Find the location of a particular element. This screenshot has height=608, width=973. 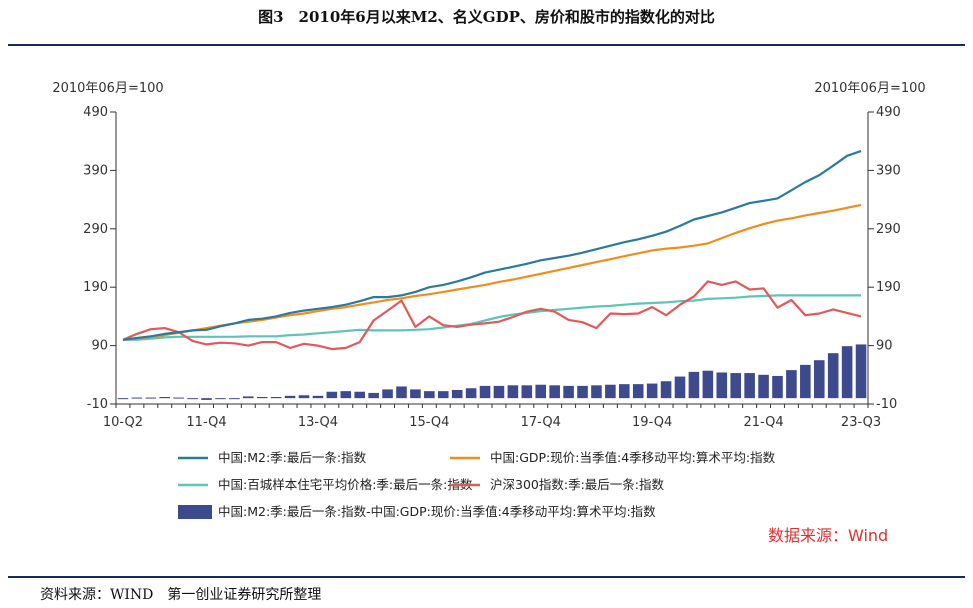

x-tick-label: 21-Q4 is located at coordinates (763, 422).